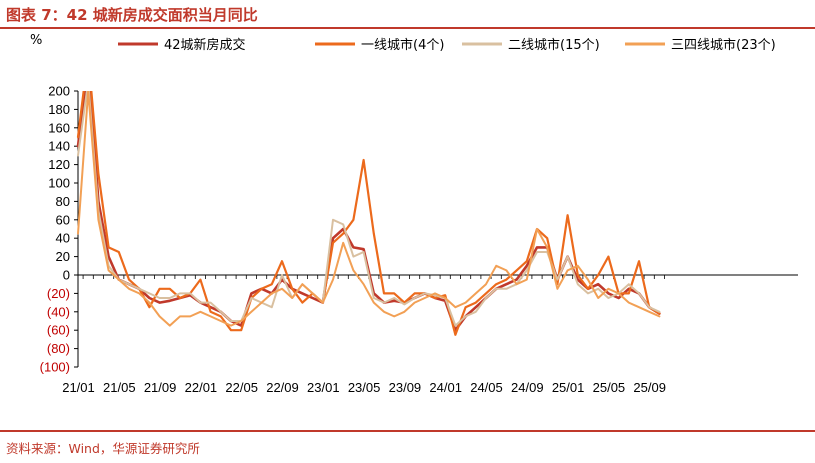 This screenshot has height=463, width=815. I want to click on y-tick-label: 100, so click(59, 183).